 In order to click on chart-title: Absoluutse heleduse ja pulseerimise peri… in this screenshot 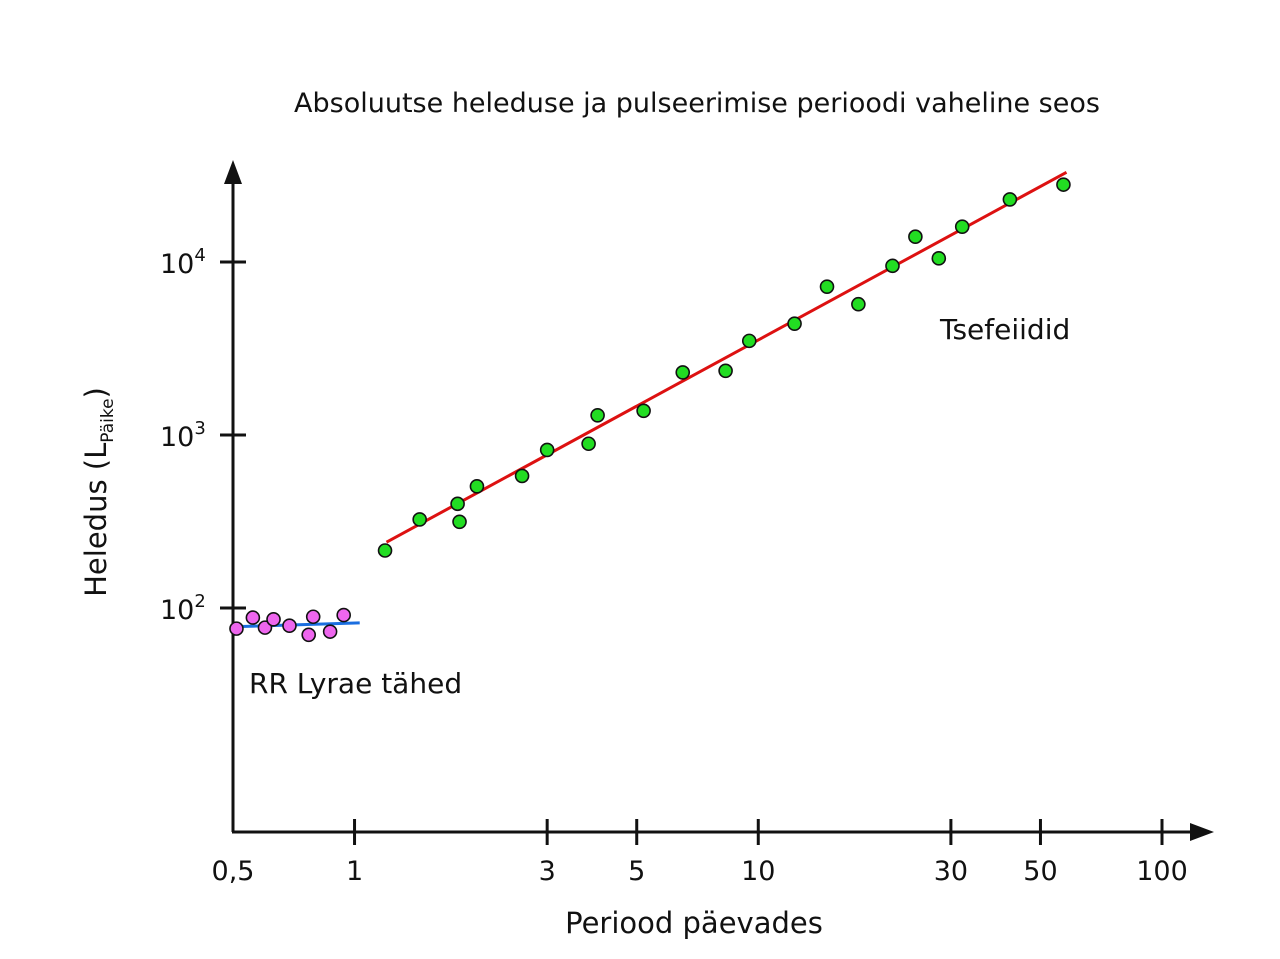, I will do `click(697, 103)`.